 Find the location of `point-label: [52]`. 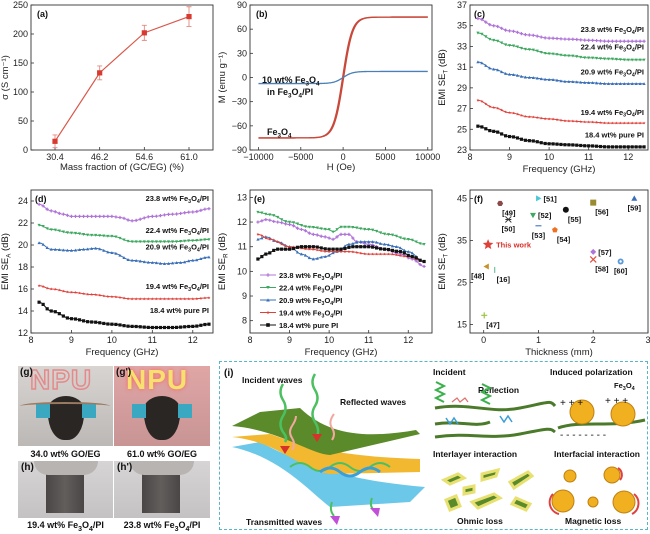

point-label: [52] is located at coordinates (545, 215).